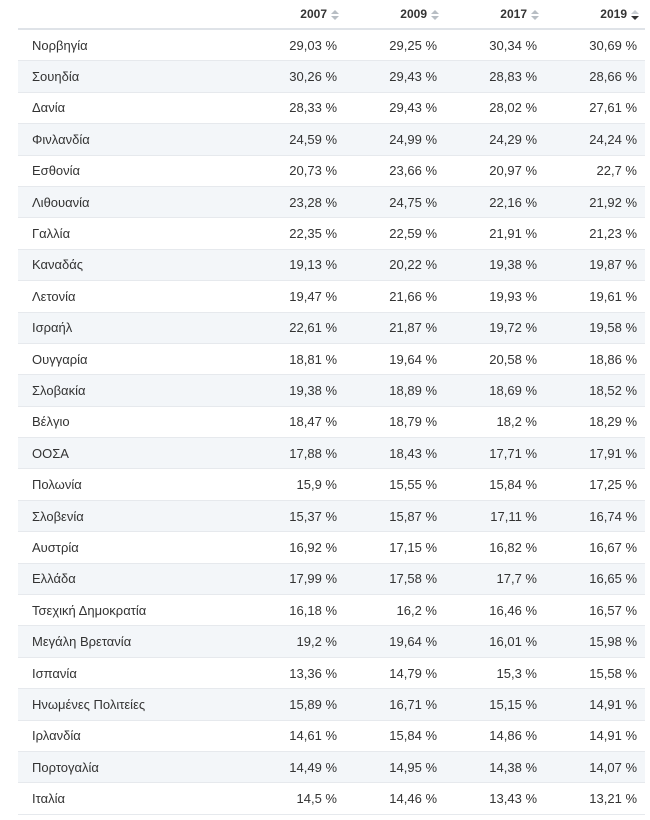 The height and width of the screenshot is (820, 650). What do you see at coordinates (313, 14) in the screenshot?
I see `column-label: 2007` at bounding box center [313, 14].